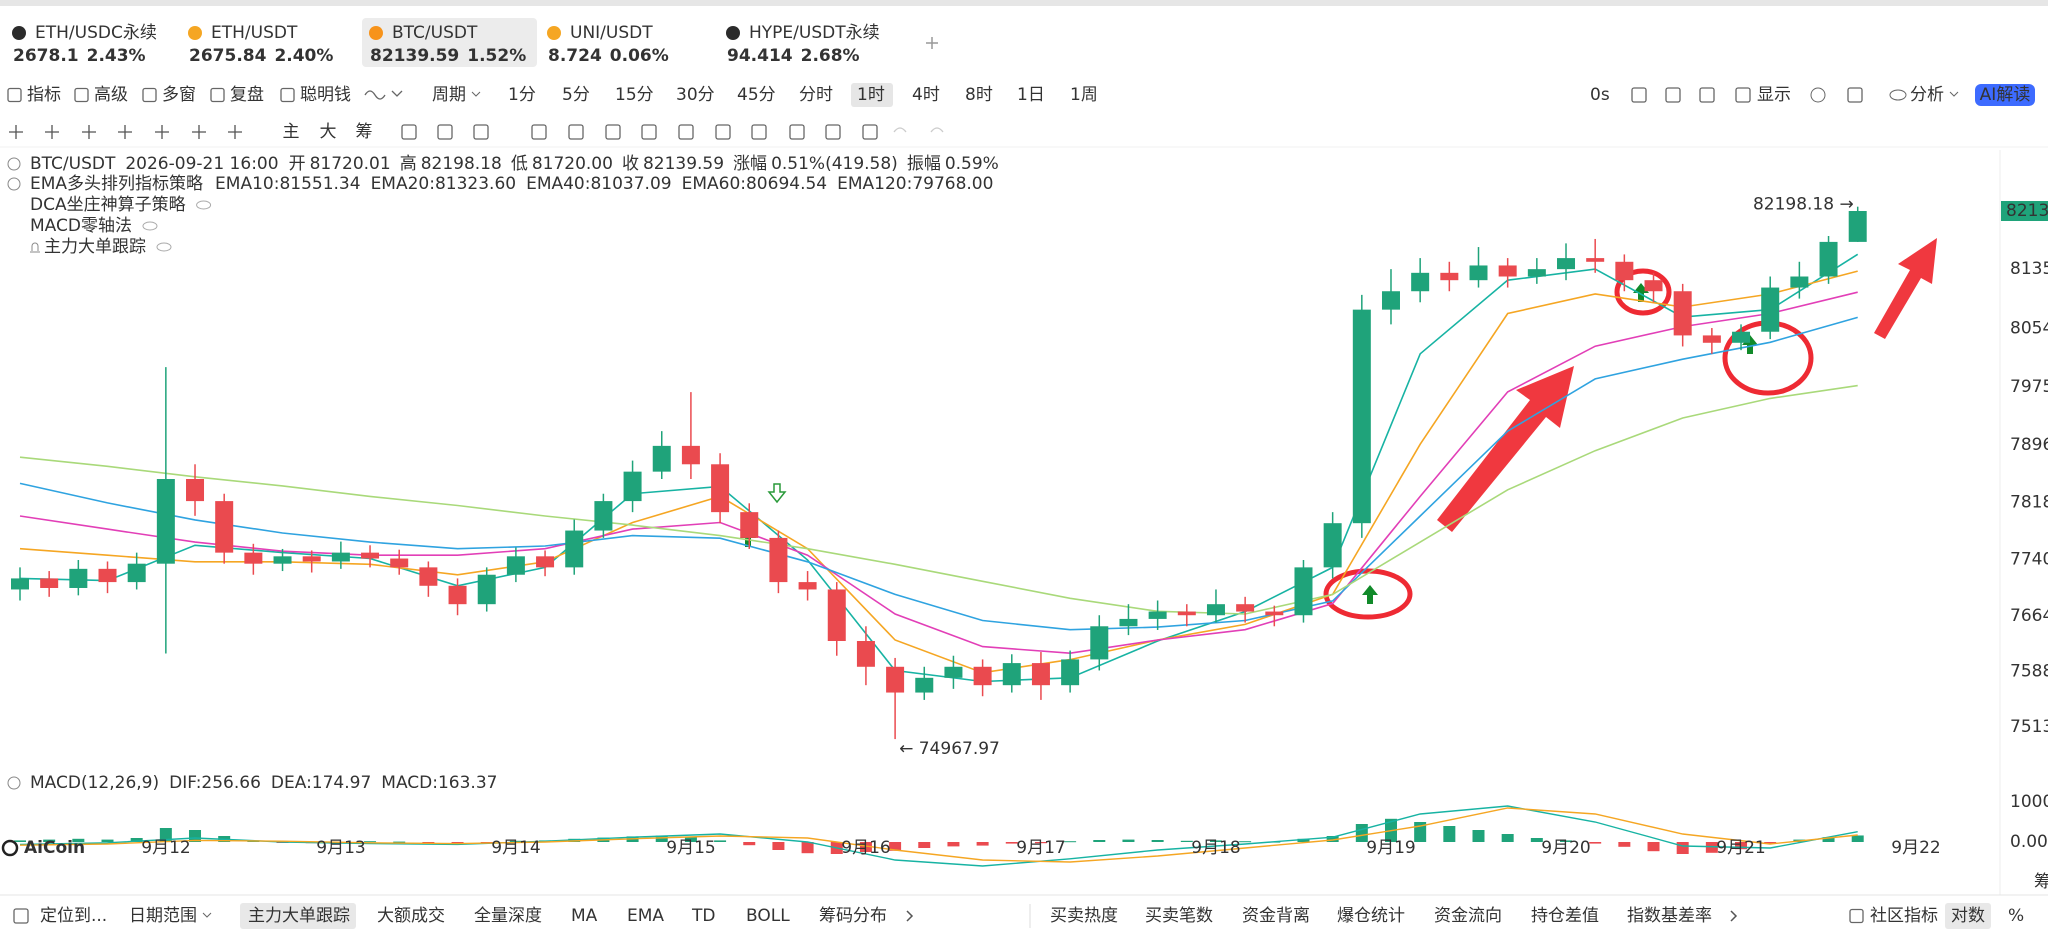 Image resolution: width=2048 pixels, height=940 pixels. What do you see at coordinates (291, 132) in the screenshot?
I see `draw-tool: 主` at bounding box center [291, 132].